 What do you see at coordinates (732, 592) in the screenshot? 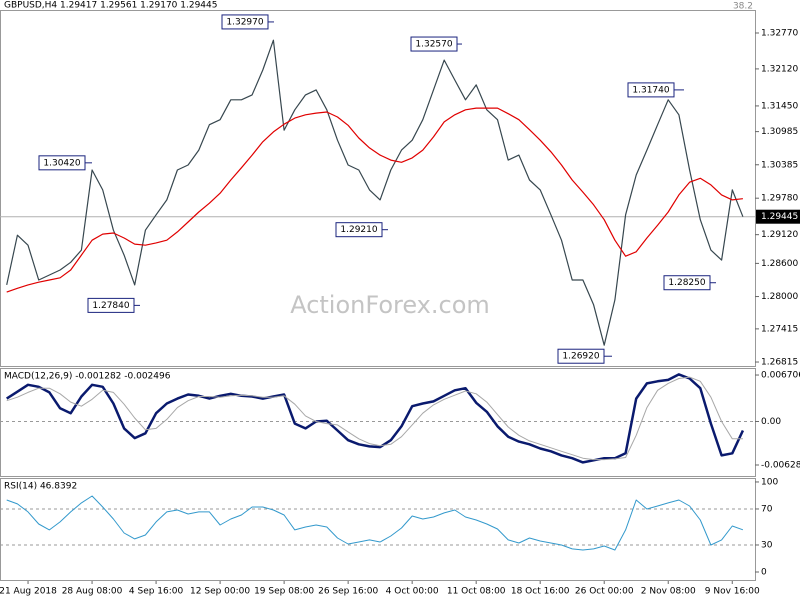
I see `x-tick-label: 9 Nov 16:00` at bounding box center [732, 592].